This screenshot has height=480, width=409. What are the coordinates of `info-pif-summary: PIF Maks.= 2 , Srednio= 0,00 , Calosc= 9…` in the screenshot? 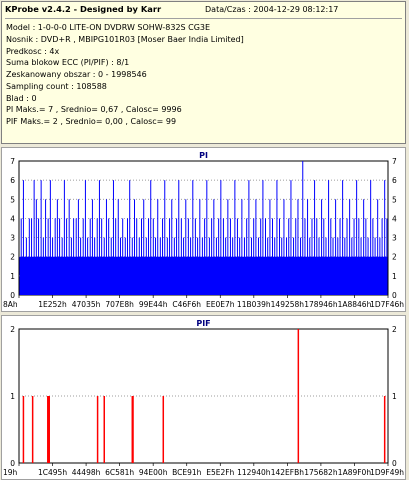 It's located at (91, 121).